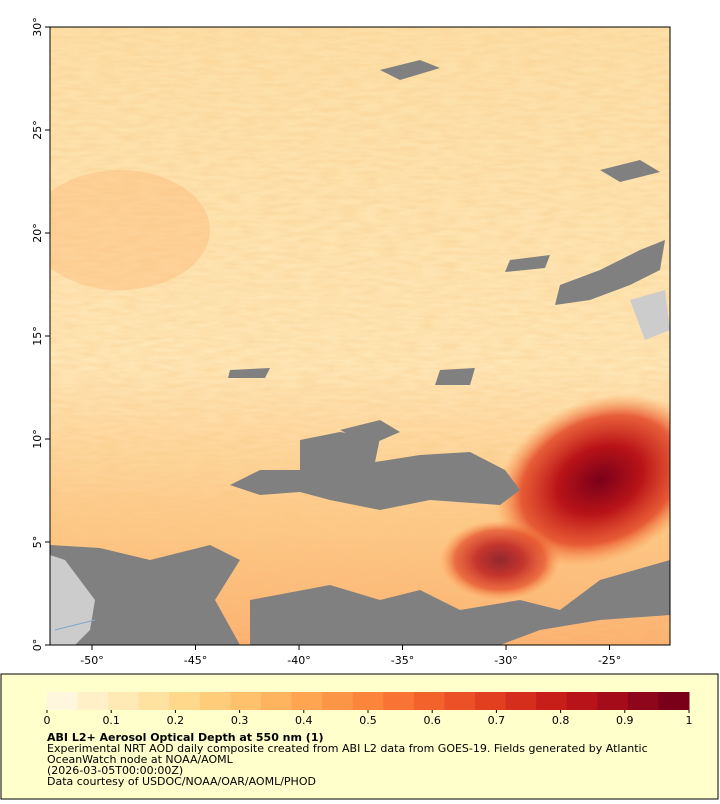  Describe the element at coordinates (140, 759) in the screenshot. I see `caption-line: OceanWatch node at NOAA/AOML` at that location.